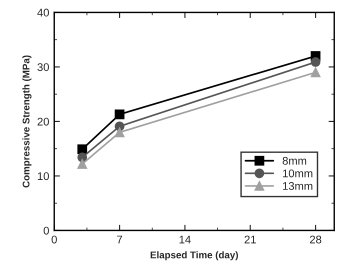 The width and height of the screenshot is (350, 276). Describe the element at coordinates (185, 240) in the screenshot. I see `x-tick-label: 14` at that location.